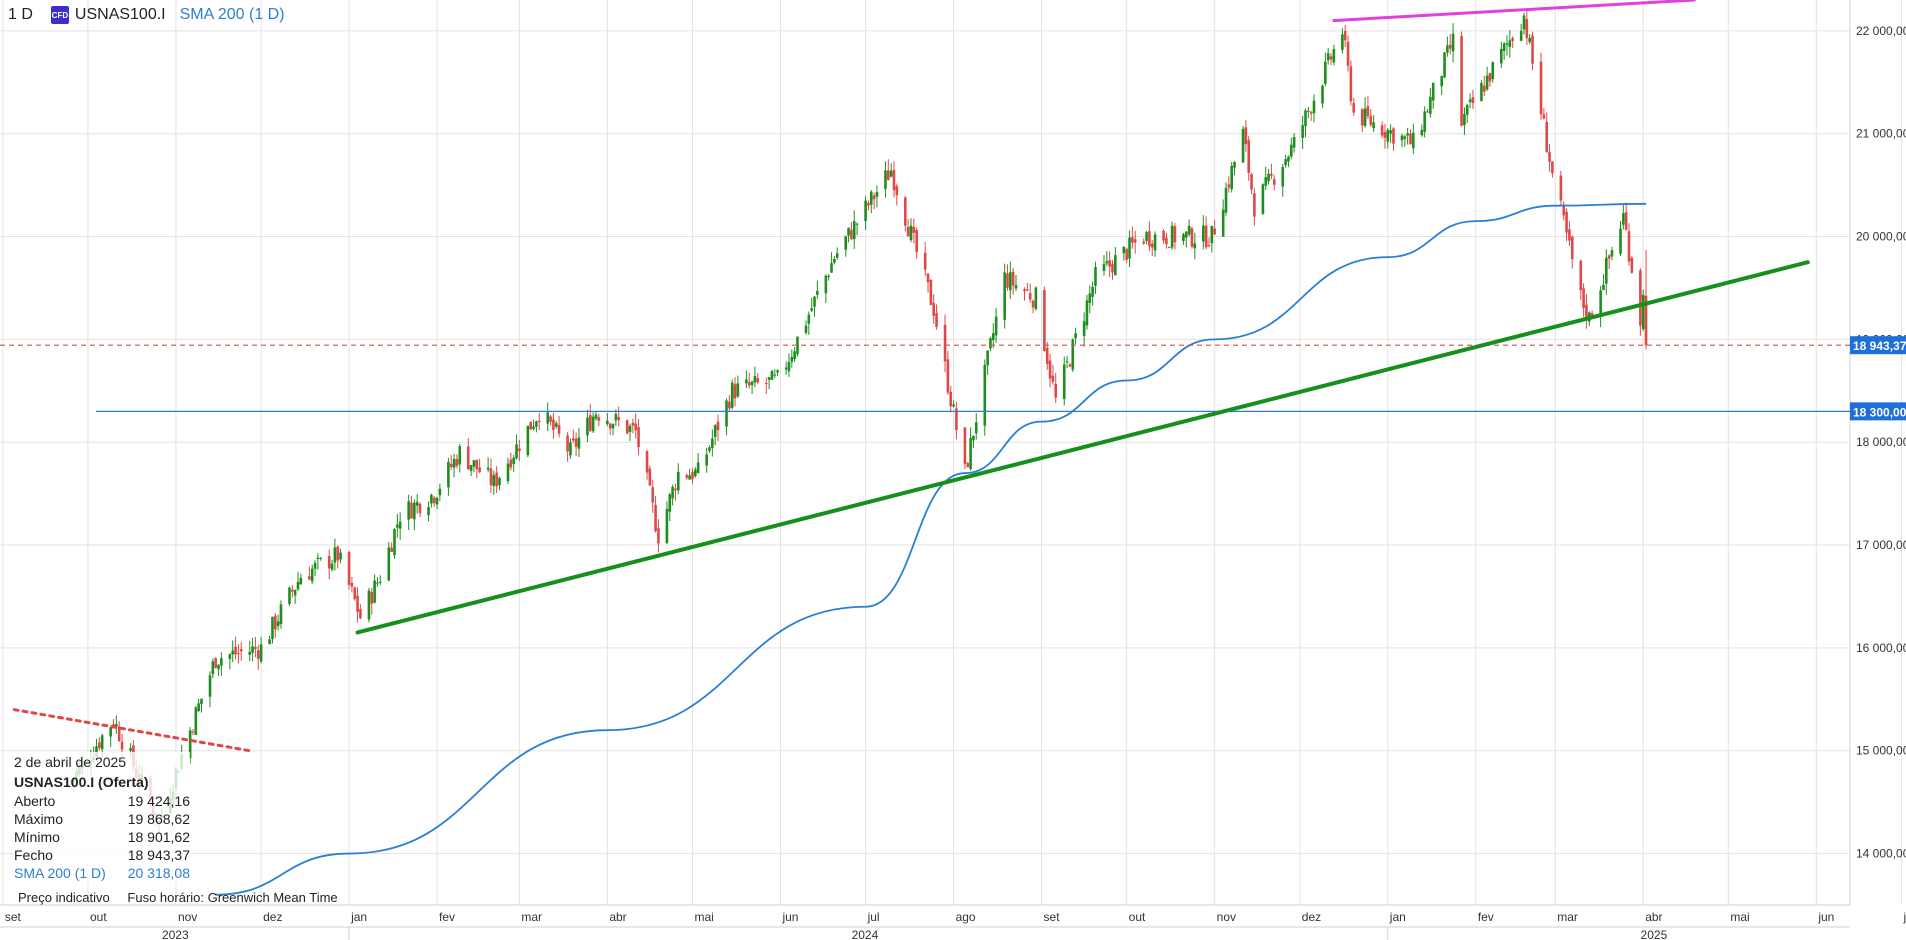  What do you see at coordinates (447, 917) in the screenshot?
I see `x-tick-label: fev` at bounding box center [447, 917].